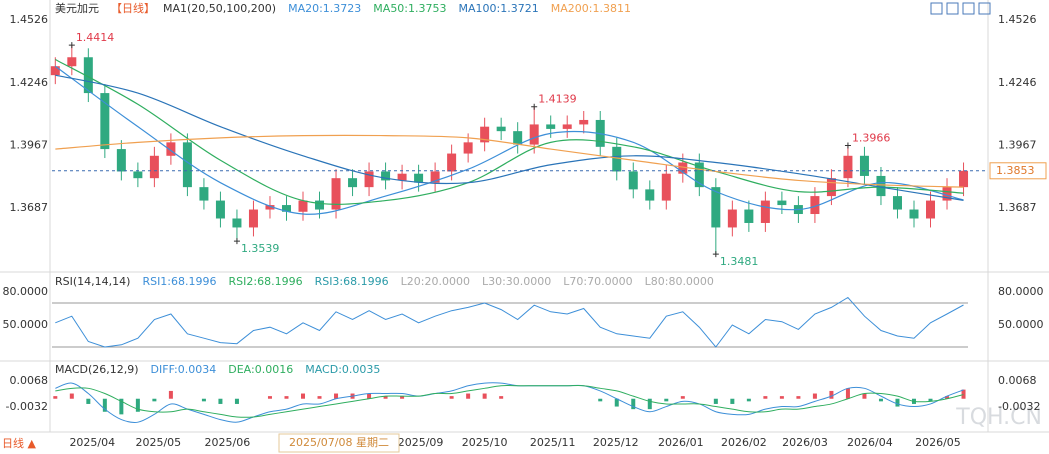 This screenshot has width=1049, height=454. Describe the element at coordinates (968, 8) in the screenshot. I see `move-left-button` at that location.